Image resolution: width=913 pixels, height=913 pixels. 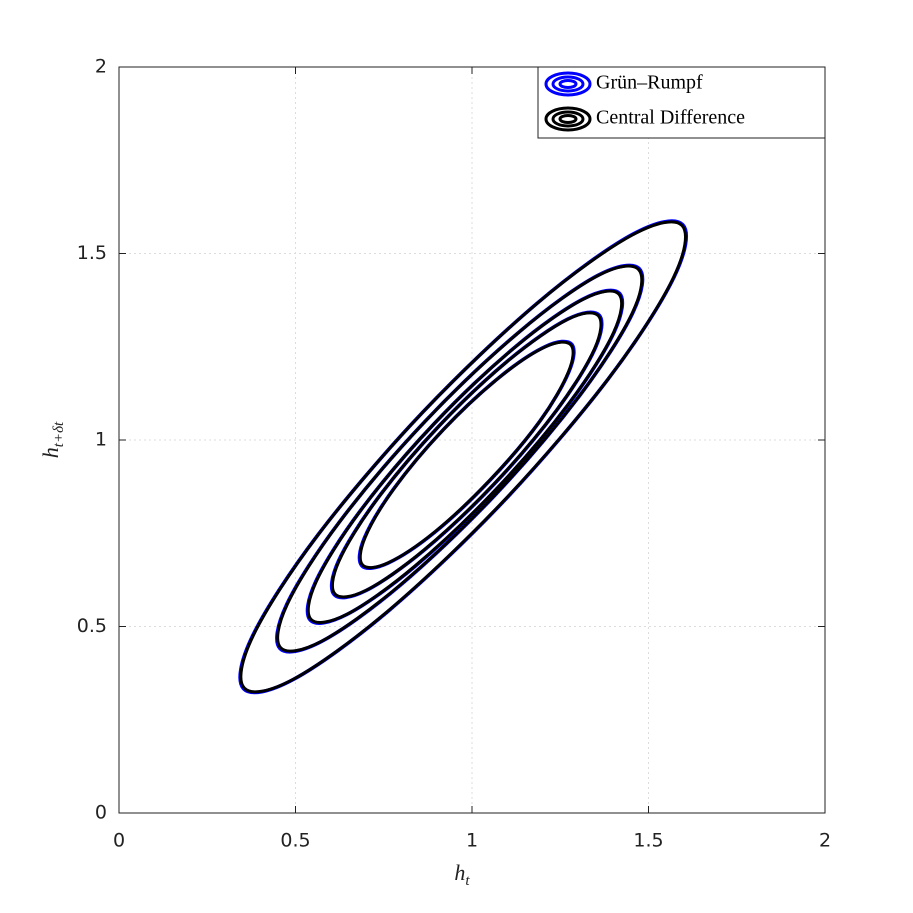 What do you see at coordinates (92, 626) in the screenshot?
I see `y-tick-label: 0.5` at bounding box center [92, 626].